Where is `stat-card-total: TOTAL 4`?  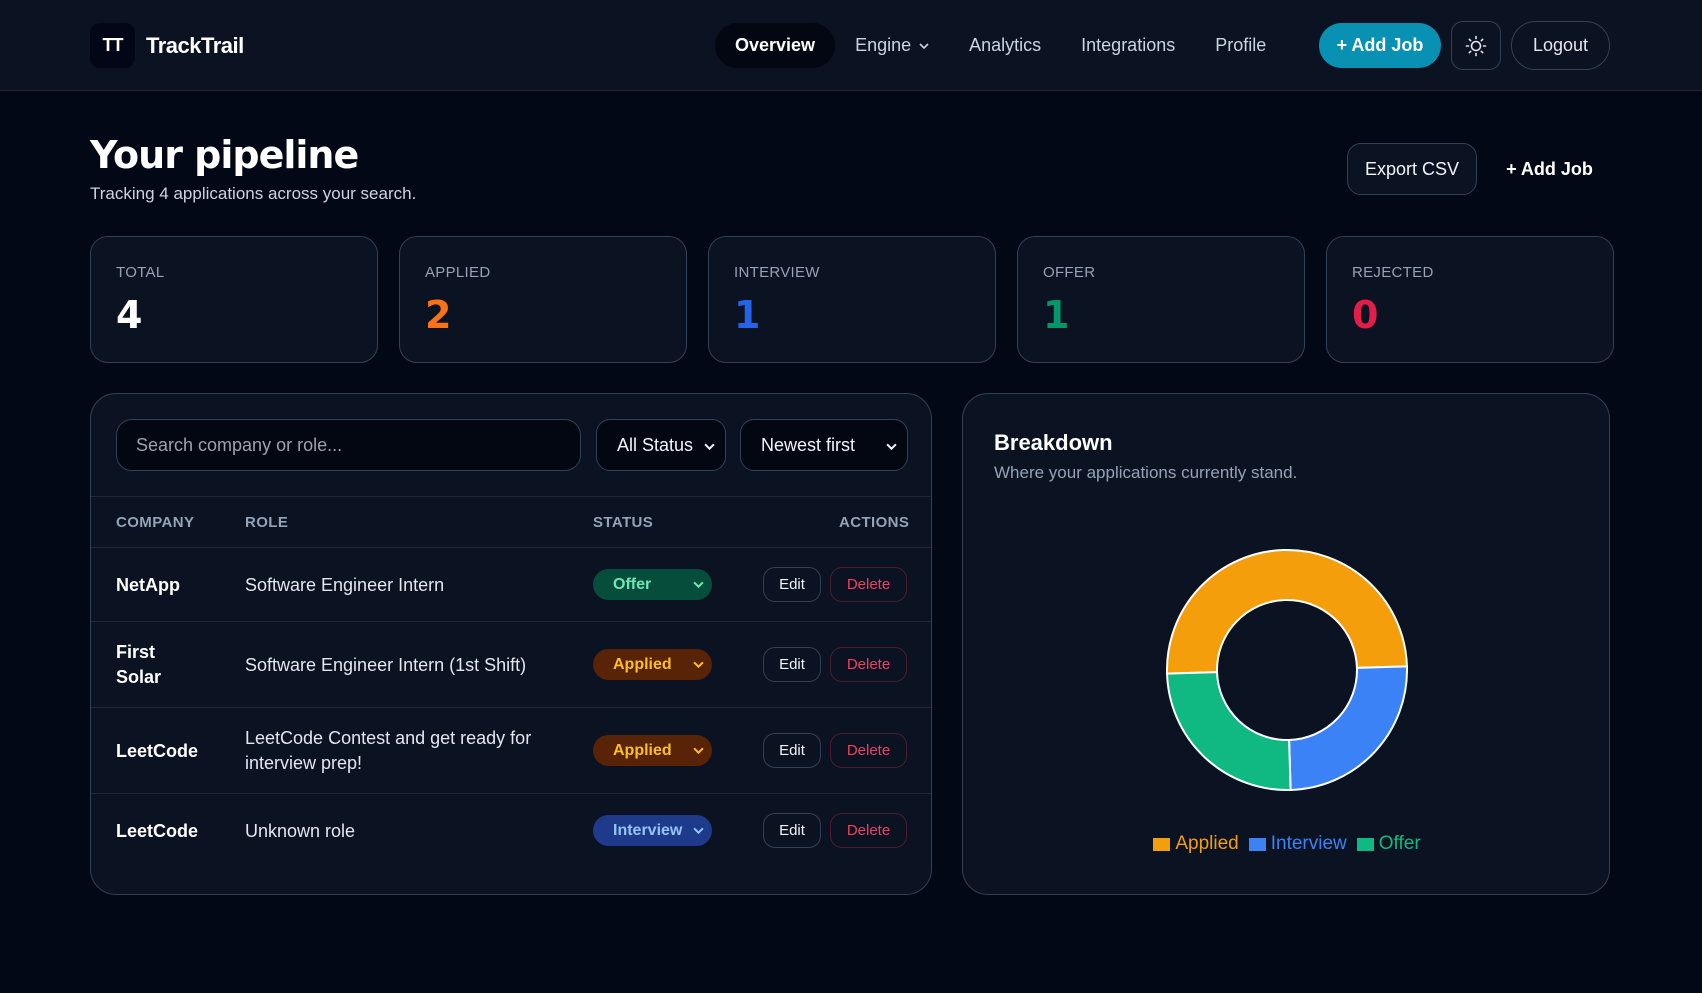 stat-card-total: TOTAL 4 is located at coordinates (234, 299).